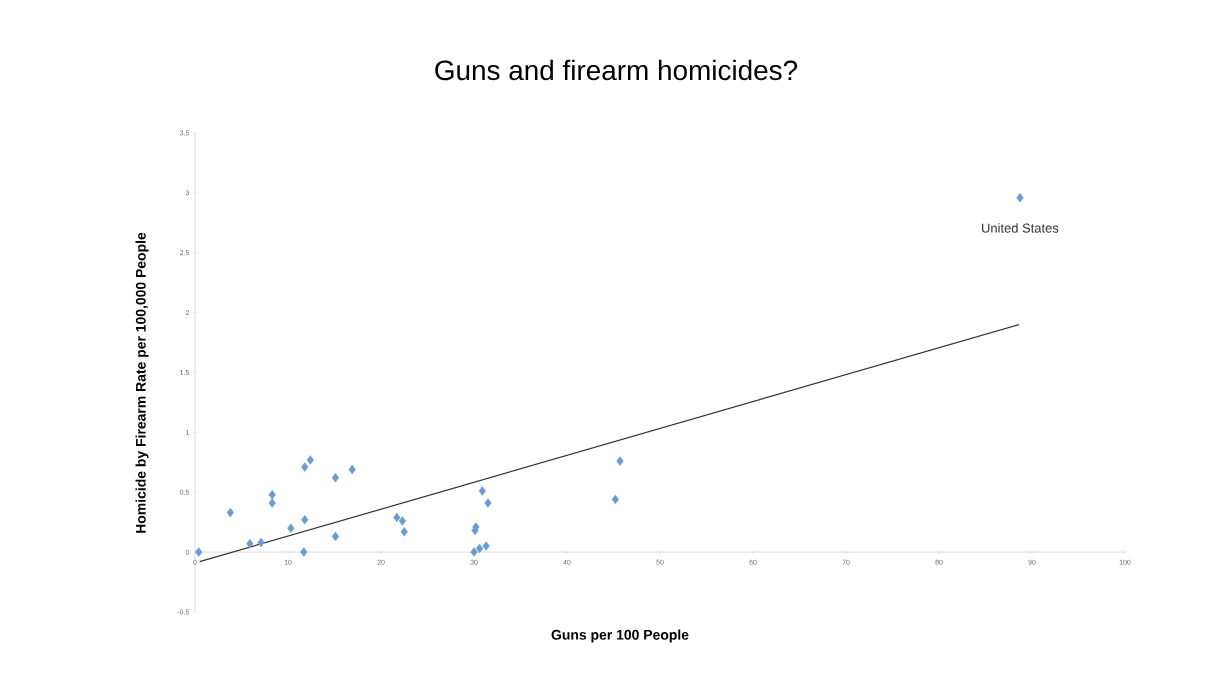 The image size is (1213, 688). I want to click on annotation: United States, so click(1020, 228).